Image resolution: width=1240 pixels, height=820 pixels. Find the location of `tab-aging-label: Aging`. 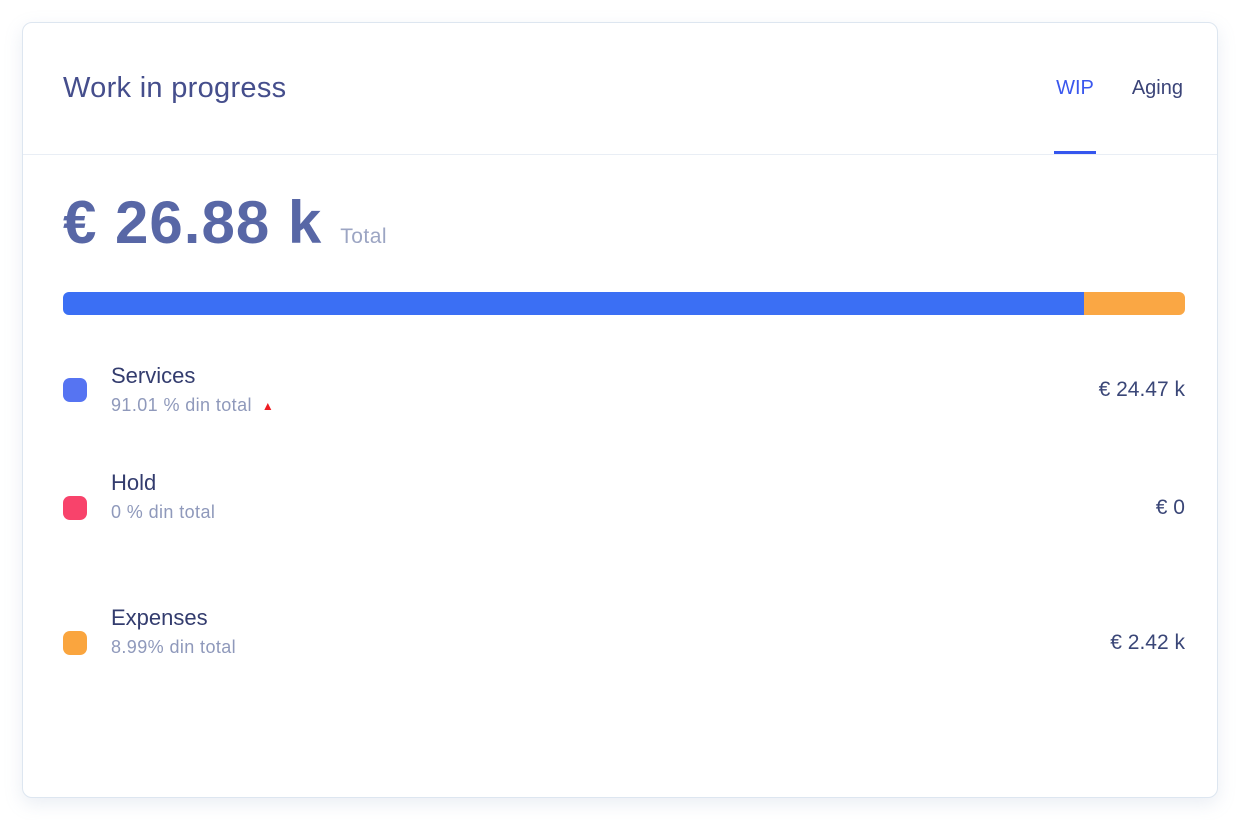

tab-aging-label: Aging is located at coordinates (1157, 88).